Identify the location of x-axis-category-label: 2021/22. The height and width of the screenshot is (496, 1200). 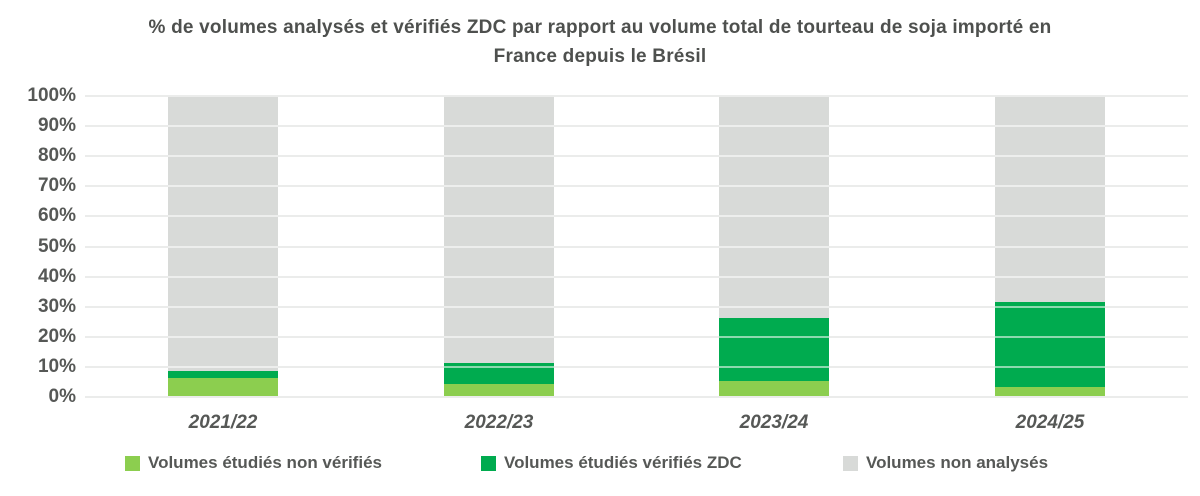
(223, 422).